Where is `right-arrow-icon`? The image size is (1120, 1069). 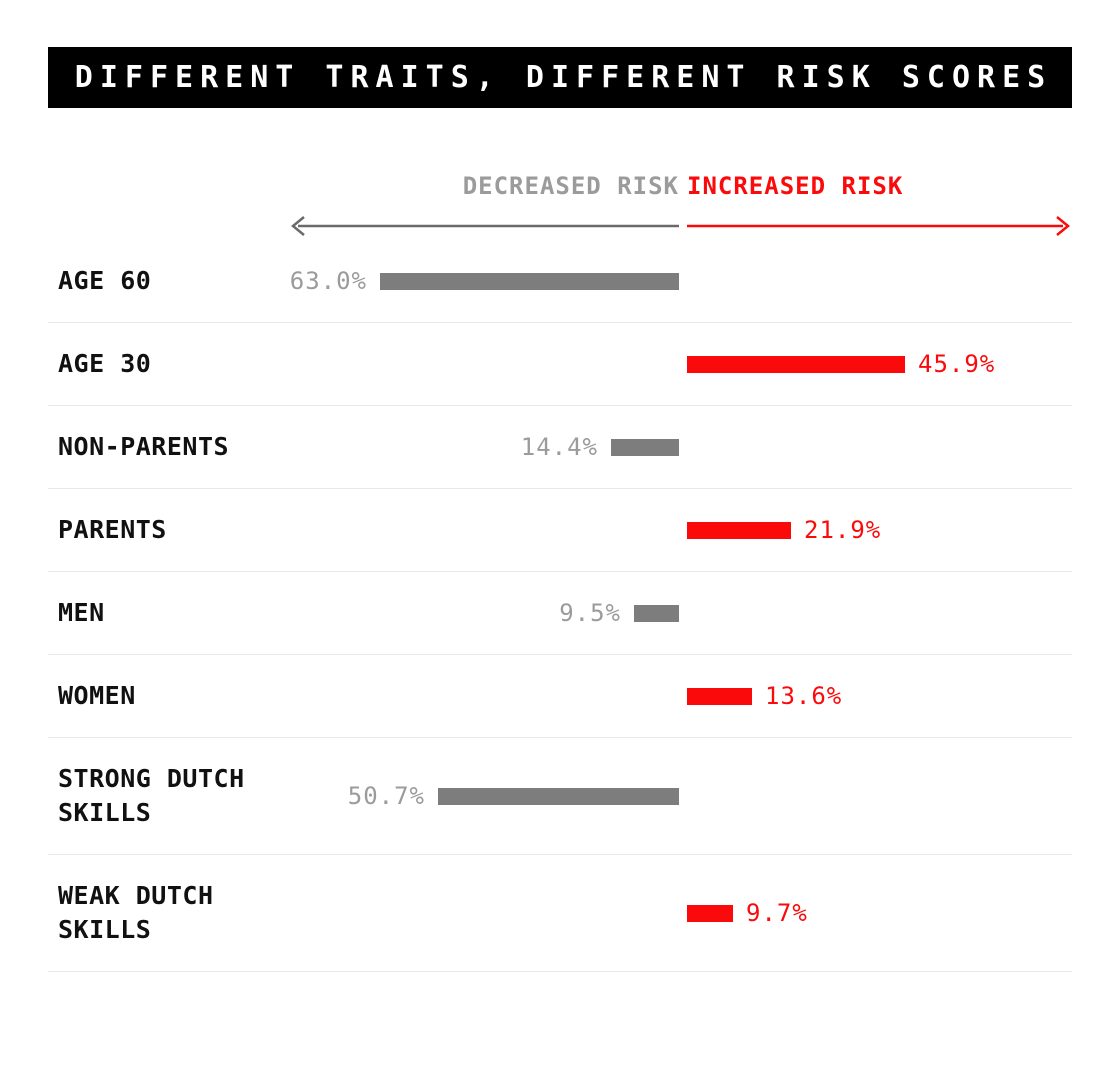 right-arrow-icon is located at coordinates (878, 226).